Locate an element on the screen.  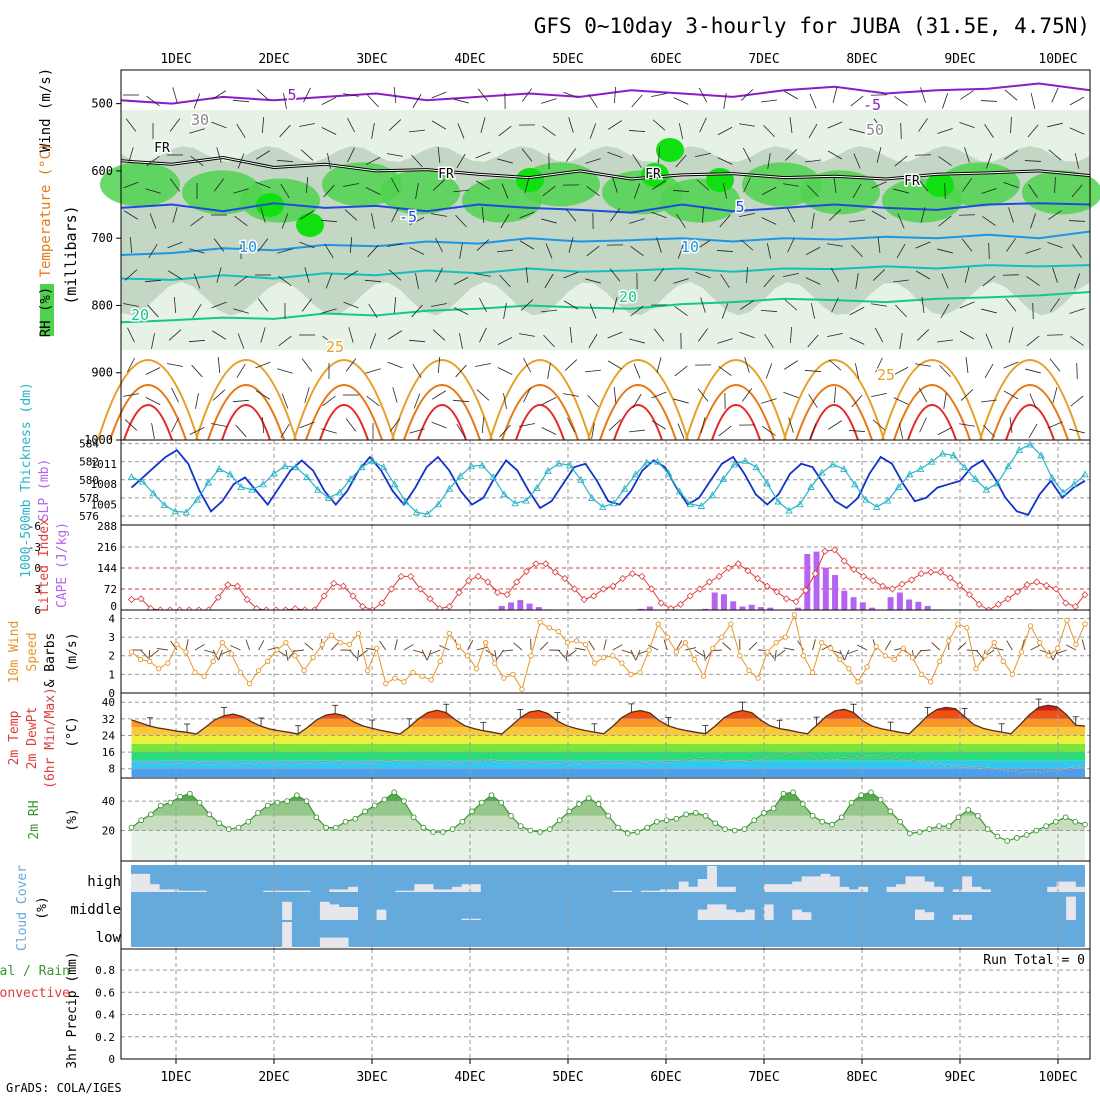
cape-tick-label: 288 is located at coordinates (107, 526).